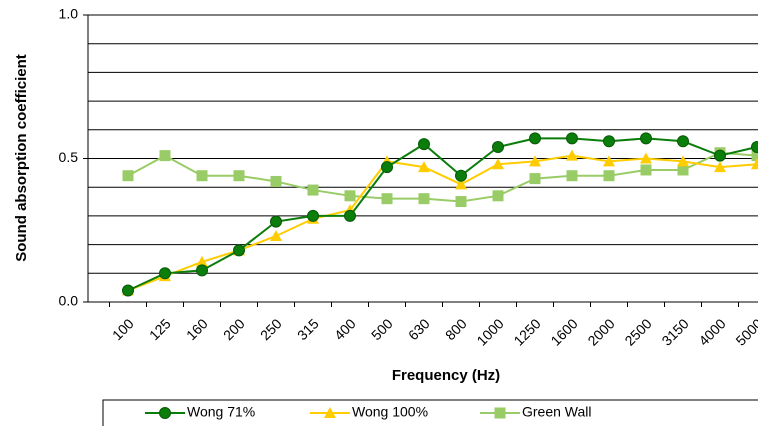 The height and width of the screenshot is (426, 758). Describe the element at coordinates (563, 331) in the screenshot. I see `x-tick-label: 1600` at that location.